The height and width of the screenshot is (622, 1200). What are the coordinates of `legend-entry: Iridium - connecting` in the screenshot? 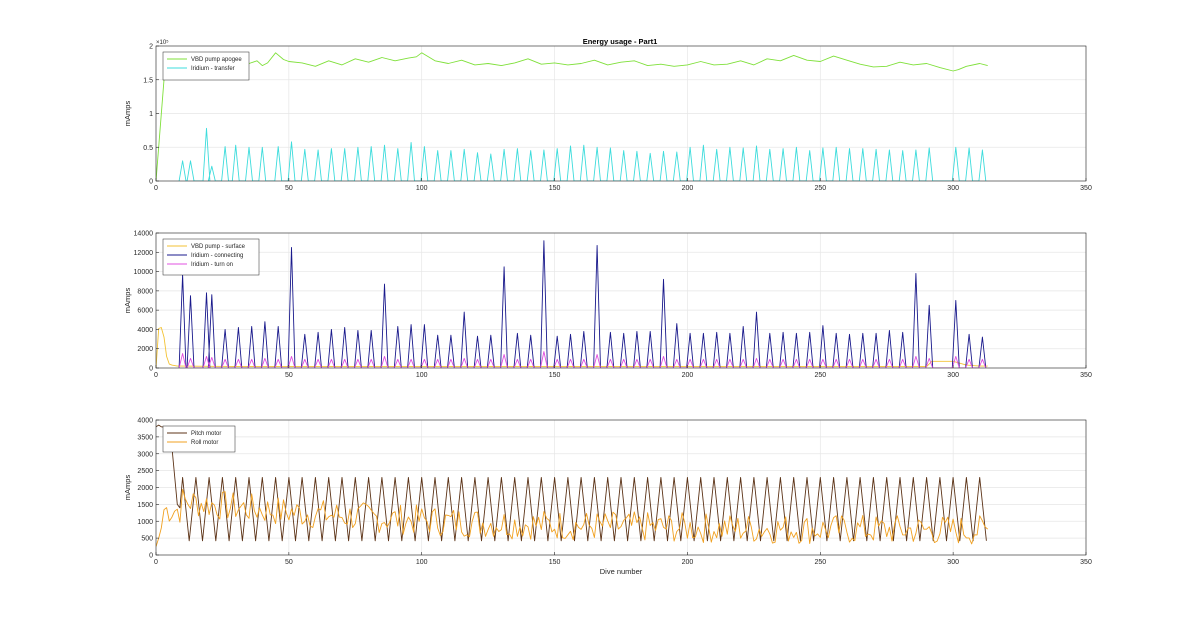 It's located at (217, 256).